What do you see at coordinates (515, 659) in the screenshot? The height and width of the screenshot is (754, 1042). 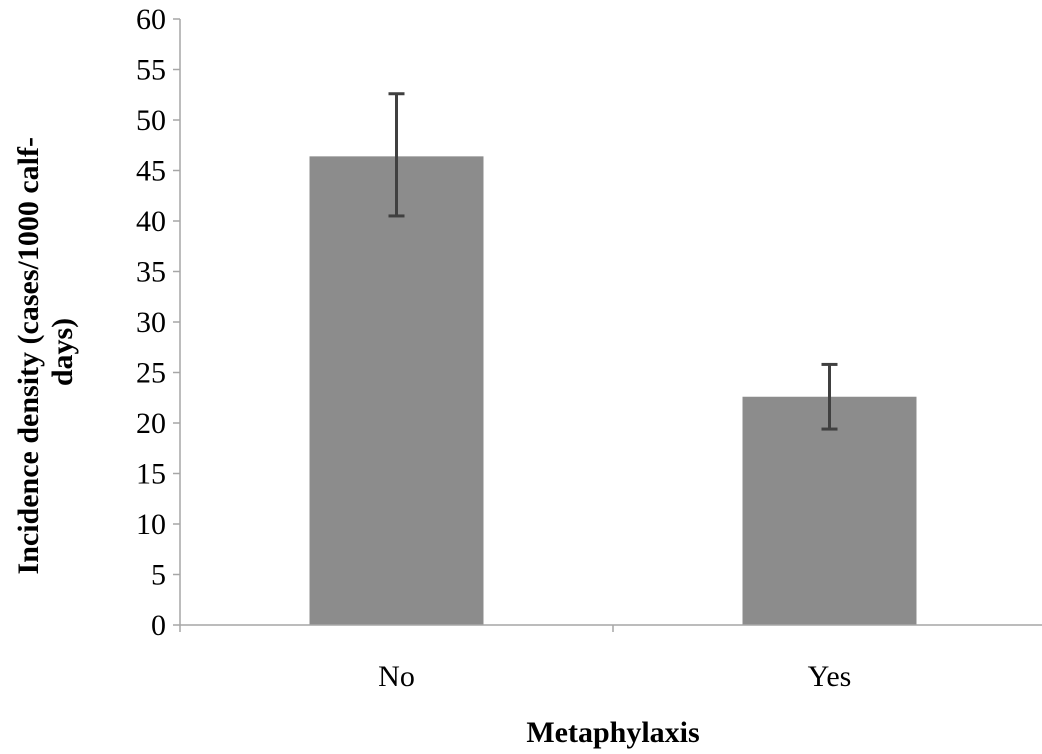 I see `x-axis-ticks: No Yes` at bounding box center [515, 659].